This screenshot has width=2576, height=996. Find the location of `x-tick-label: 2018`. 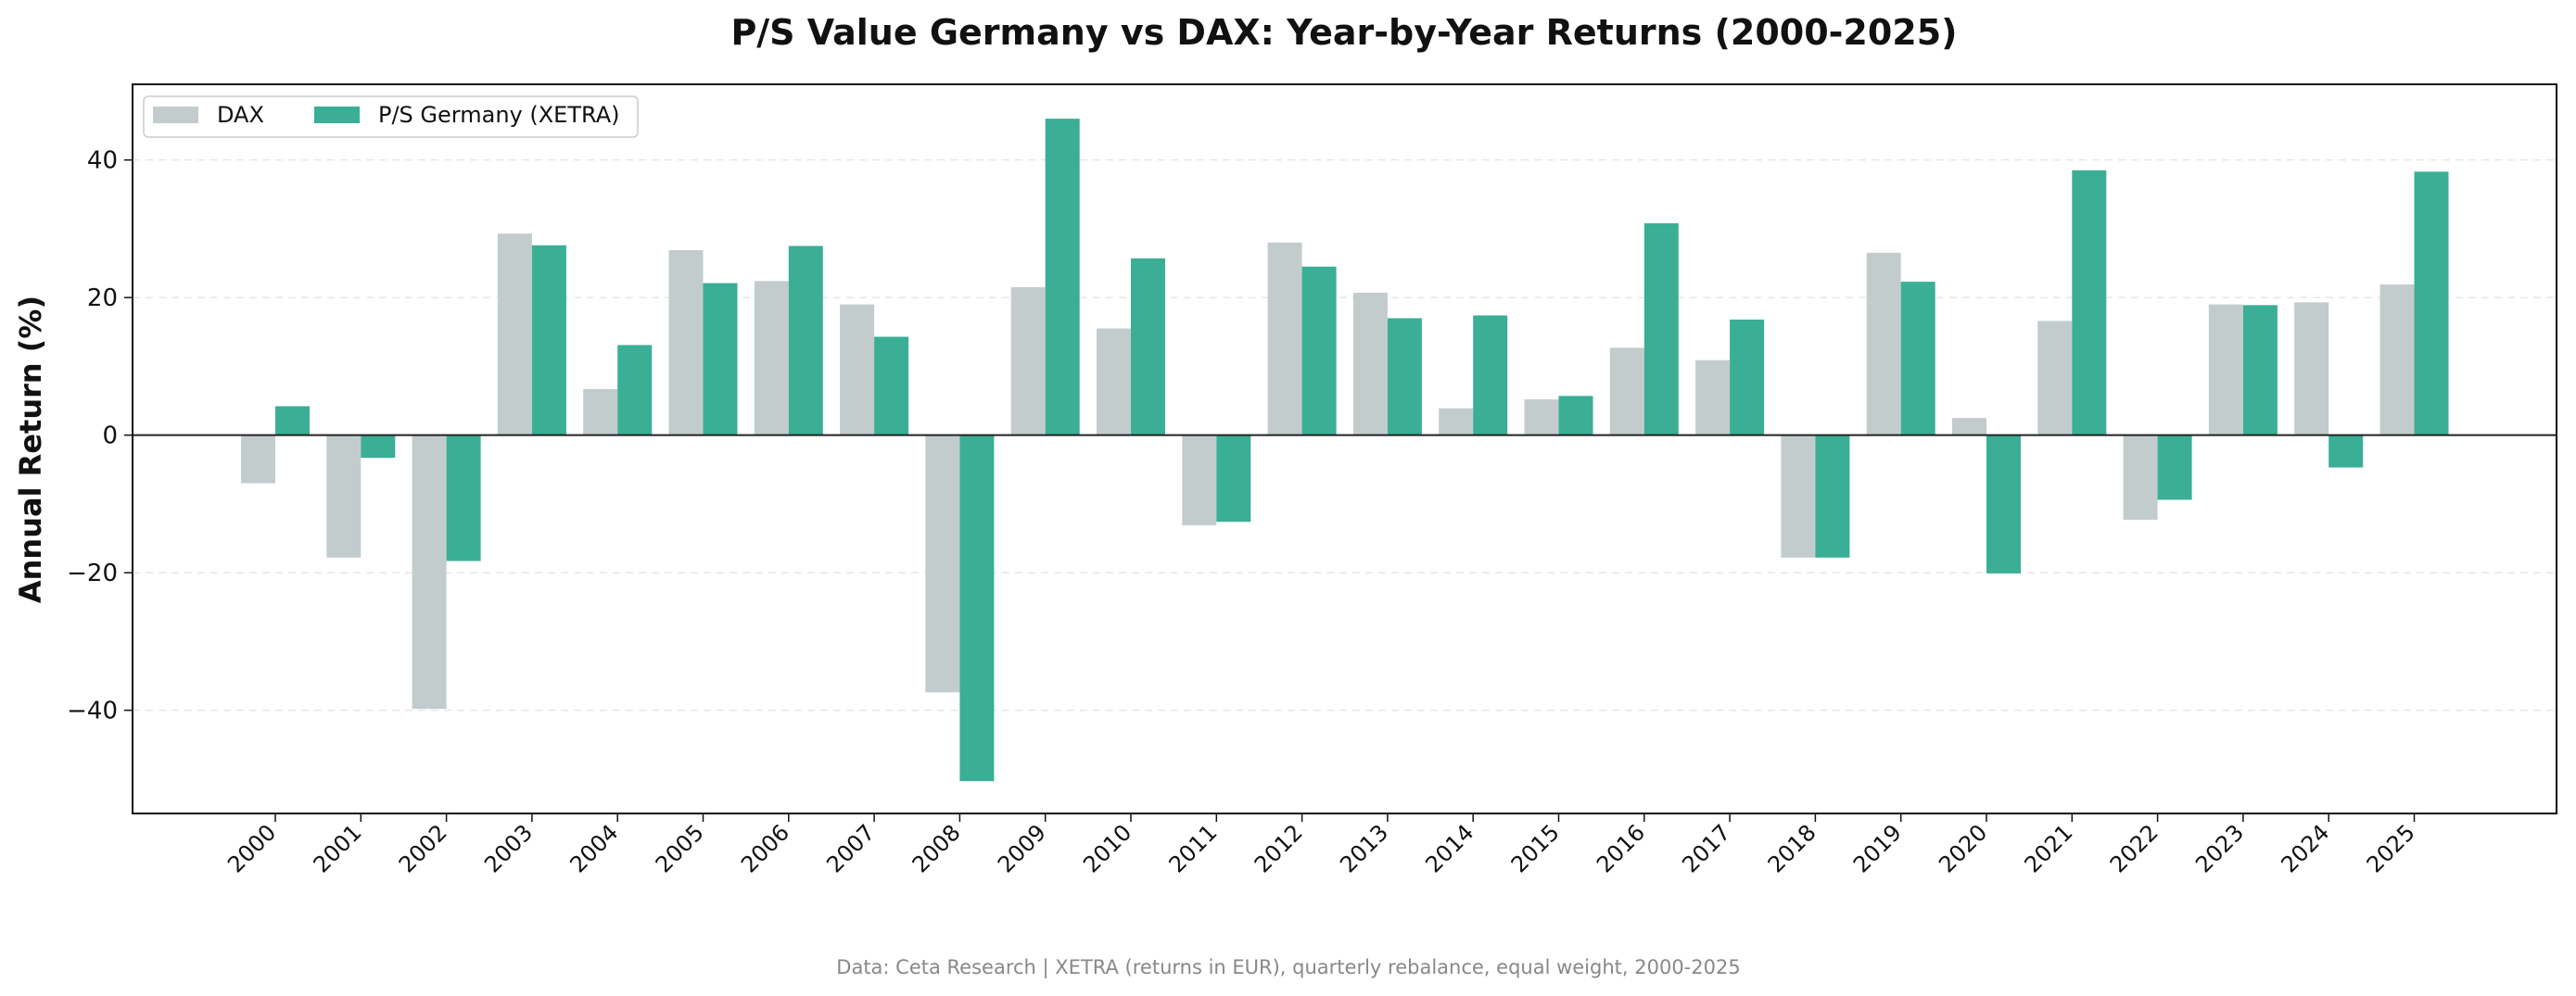

x-tick-label: 2018 is located at coordinates (1792, 848).